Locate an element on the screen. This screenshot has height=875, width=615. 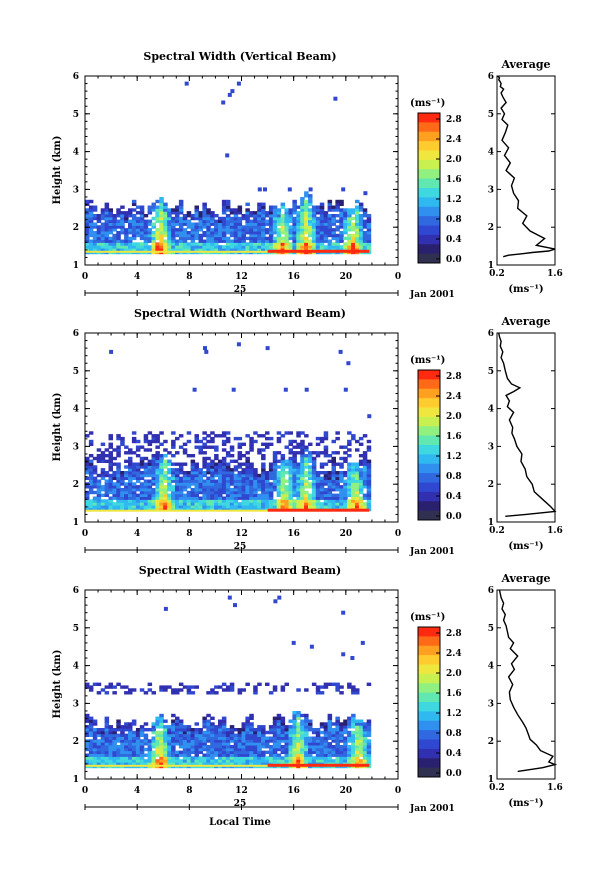
colorbar-tick-label: 0.4 is located at coordinates (454, 240).